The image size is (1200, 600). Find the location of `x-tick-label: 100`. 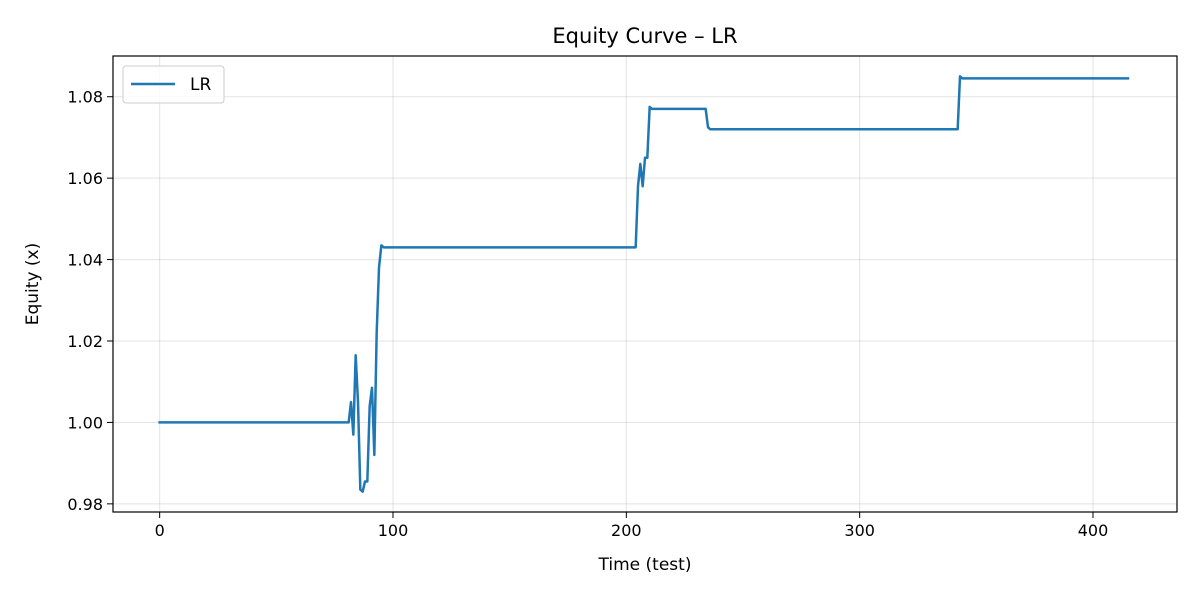

x-tick-label: 100 is located at coordinates (393, 530).